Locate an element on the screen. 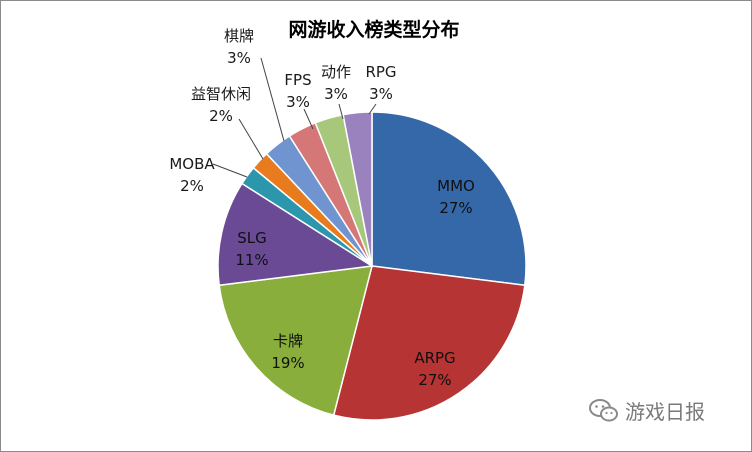 Image resolution: width=752 pixels, height=452 pixels. slice-name: 棋牌 is located at coordinates (239, 36).